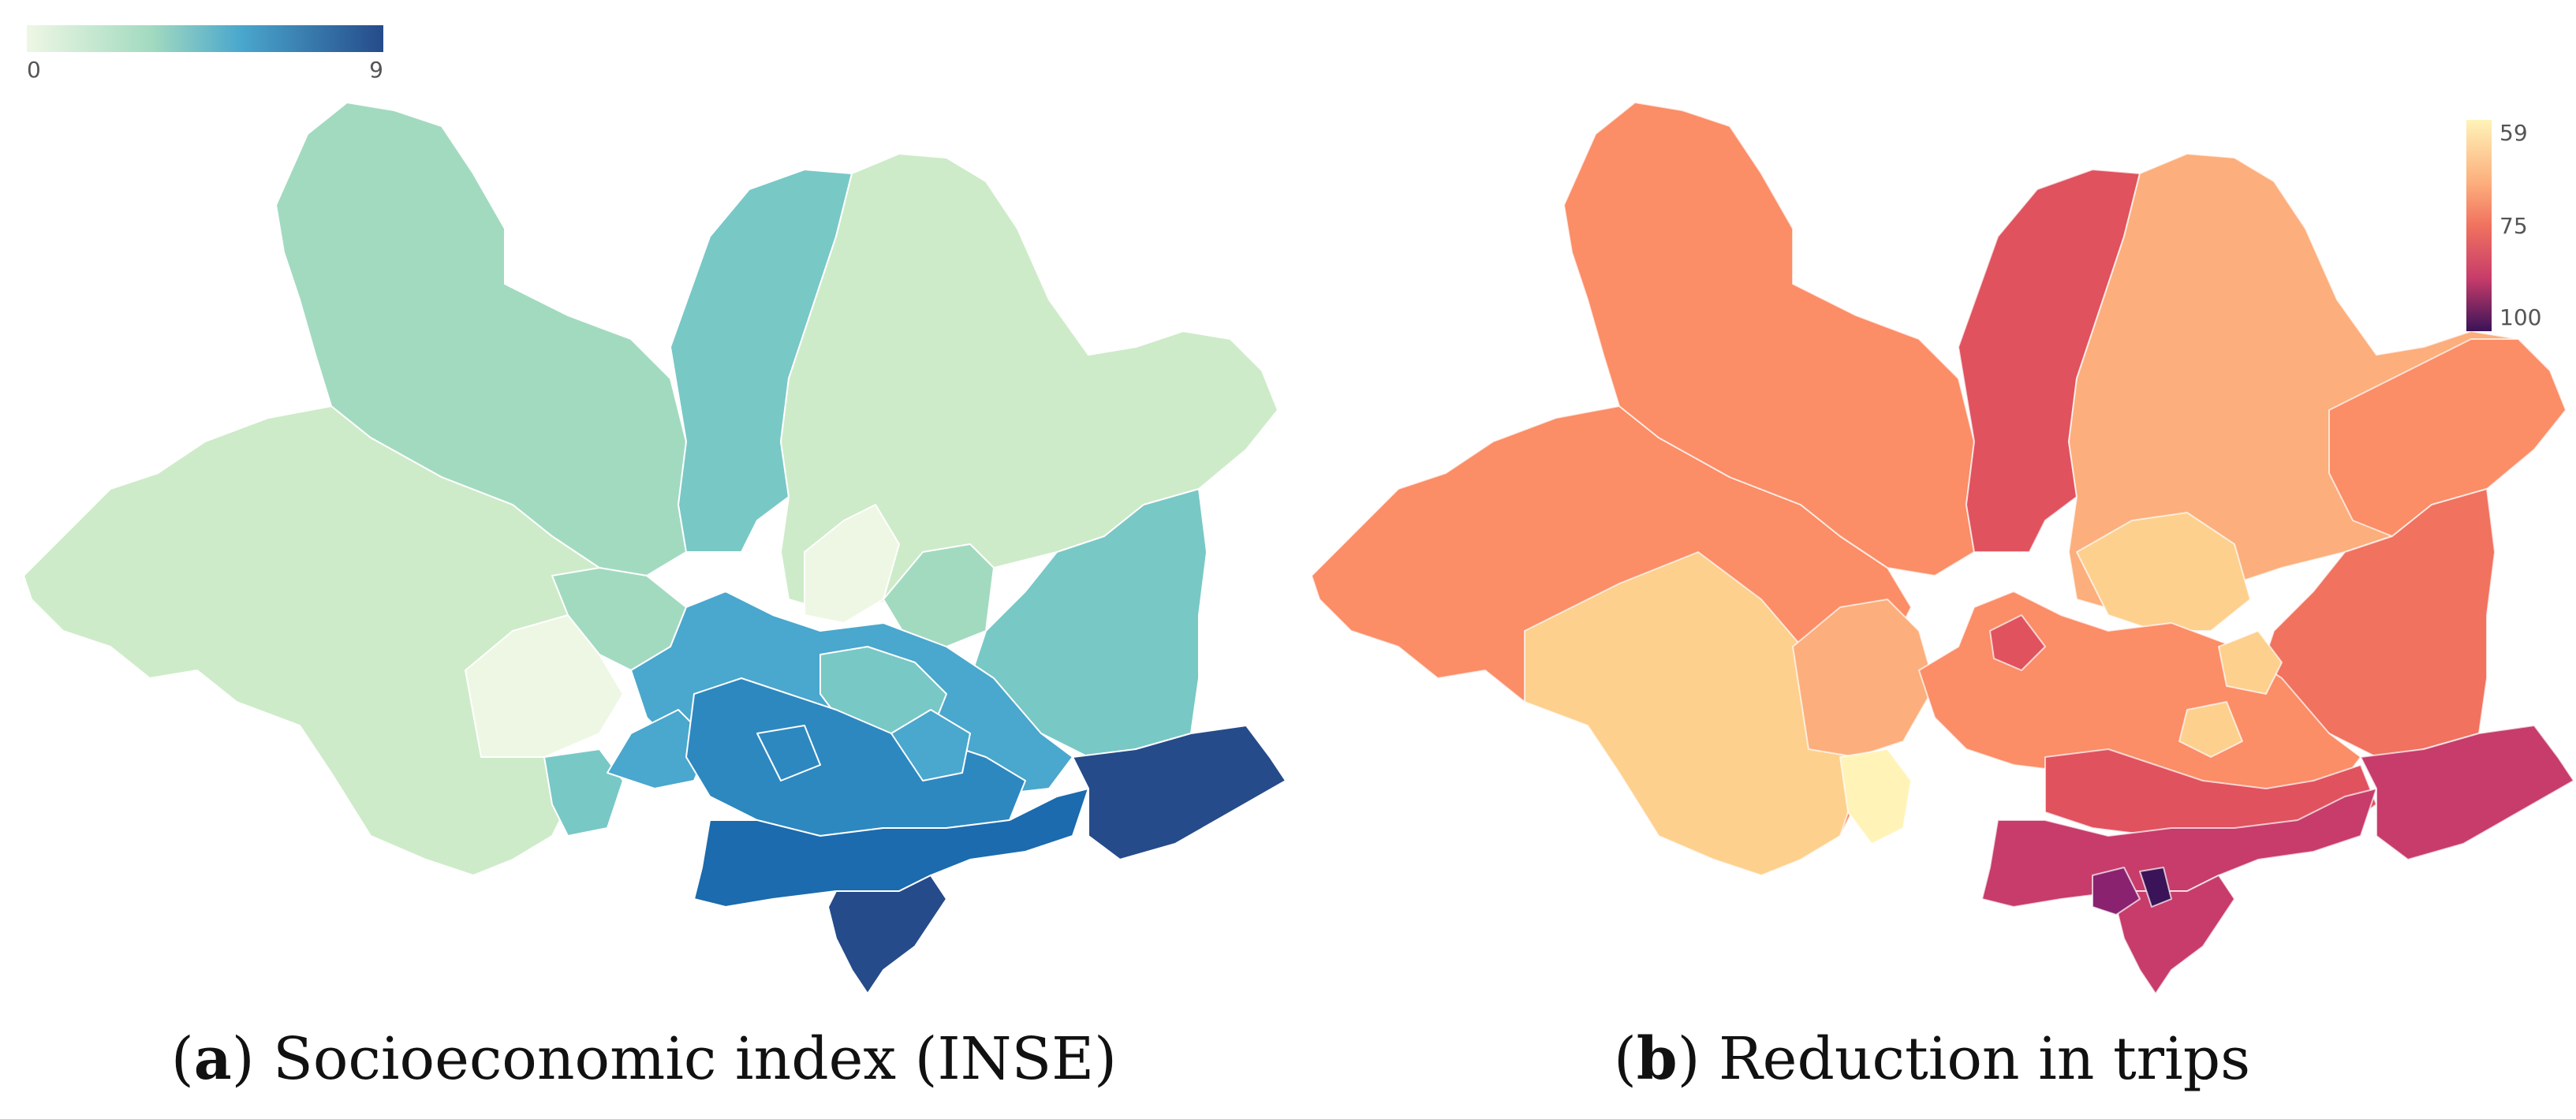  Describe the element at coordinates (1875, 796) in the screenshot. I see `region-southwest-yellow` at that location.